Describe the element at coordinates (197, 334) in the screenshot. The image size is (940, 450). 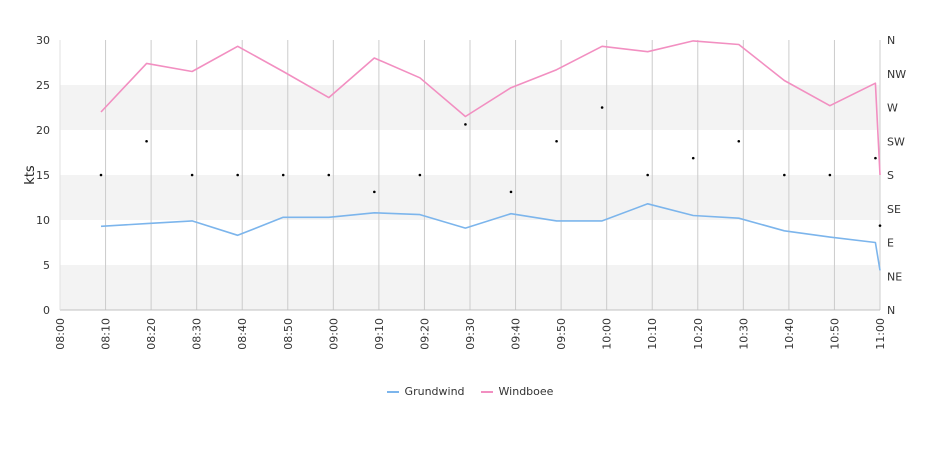
I see `x-tick-label: 08:30` at that location.